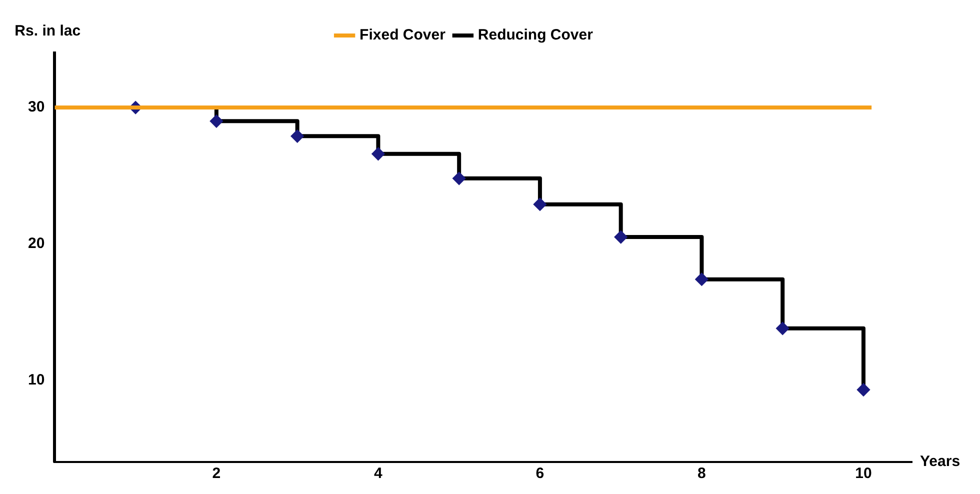 The image size is (980, 494). I want to click on y-tick-label: 20, so click(36, 243).